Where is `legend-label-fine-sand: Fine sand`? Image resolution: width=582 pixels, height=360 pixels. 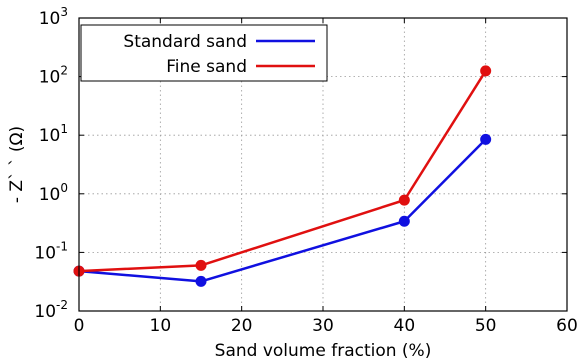
legend-label-fine-sand: Fine sand is located at coordinates (206, 67).